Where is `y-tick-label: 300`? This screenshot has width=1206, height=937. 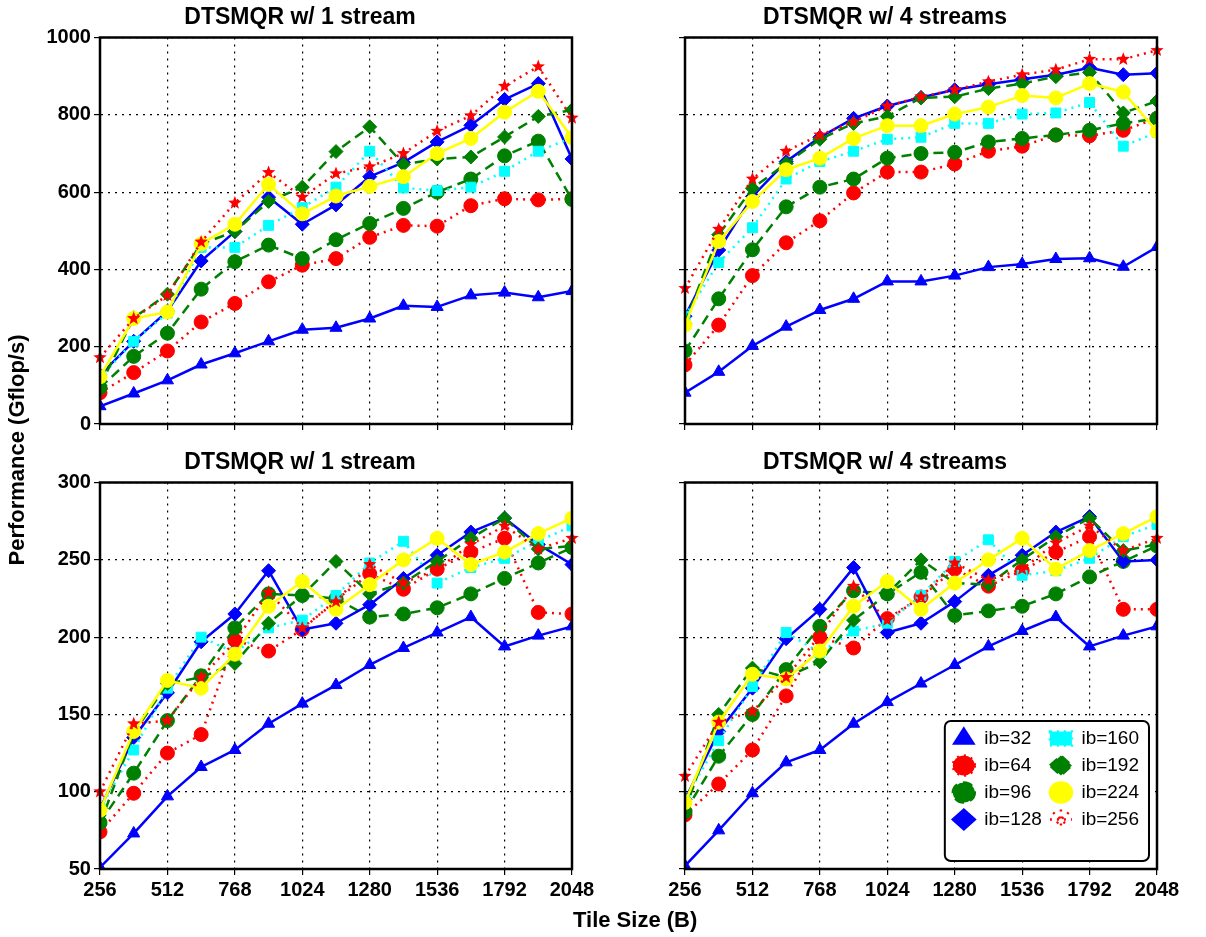
y-tick-label: 300 is located at coordinates (74, 481).